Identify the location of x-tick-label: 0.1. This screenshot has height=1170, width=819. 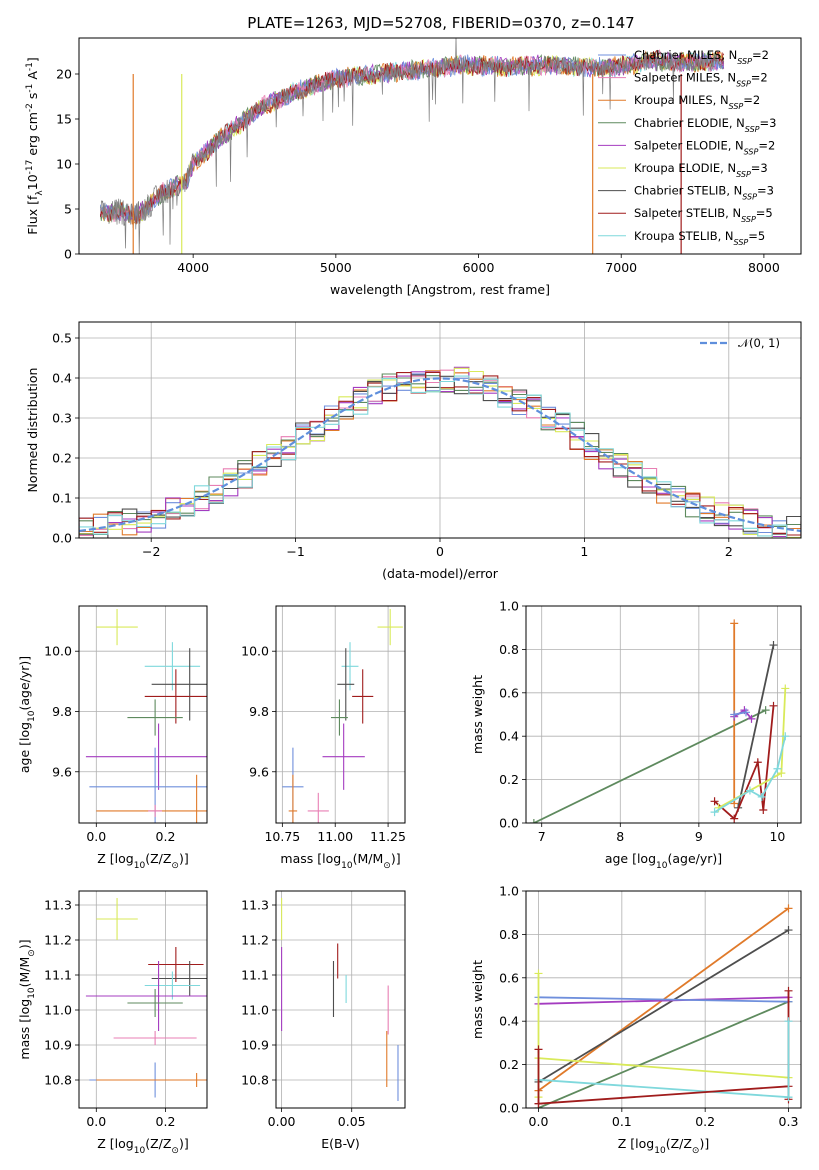
(622, 1121).